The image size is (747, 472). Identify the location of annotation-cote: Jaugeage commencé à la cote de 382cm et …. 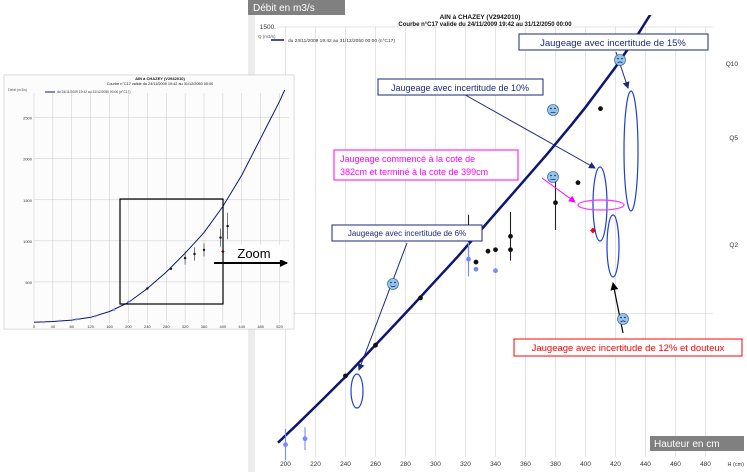
(426, 165).